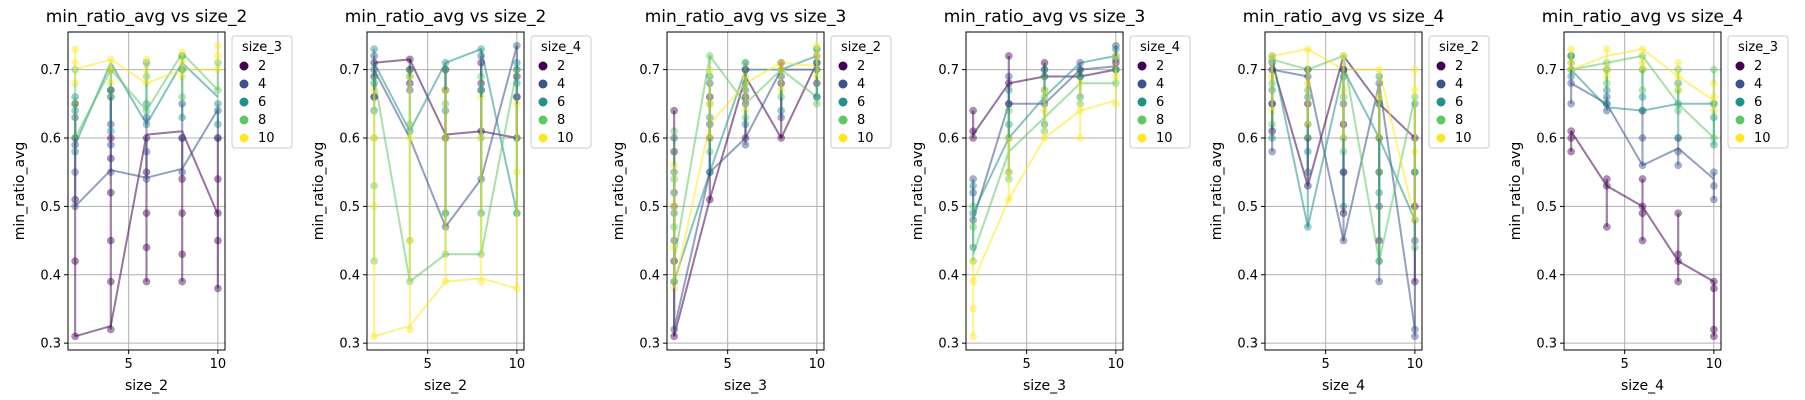  Describe the element at coordinates (262, 47) in the screenshot. I see `legend-title: size_3` at that location.